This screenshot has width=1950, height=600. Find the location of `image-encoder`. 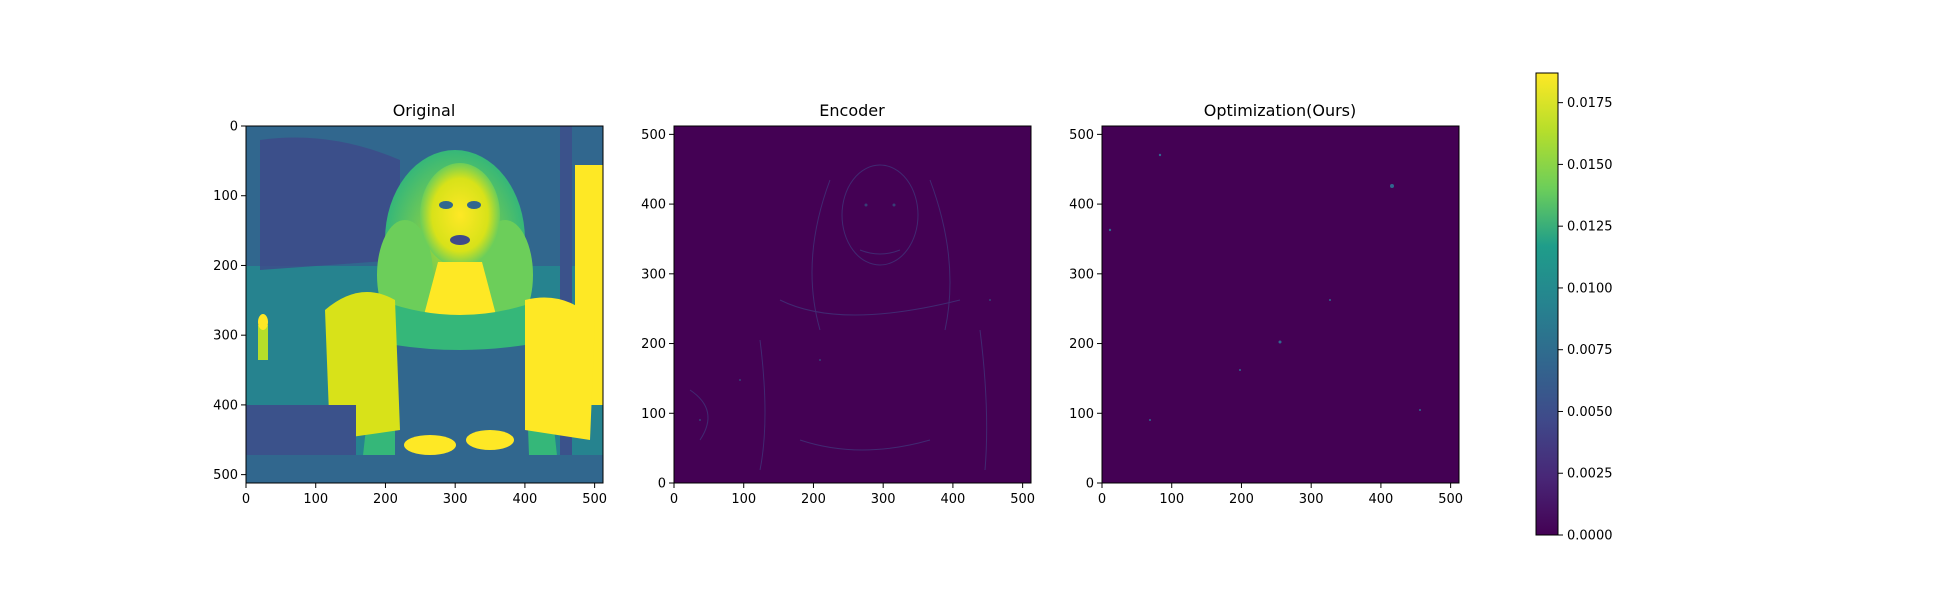

image-encoder is located at coordinates (852, 304).